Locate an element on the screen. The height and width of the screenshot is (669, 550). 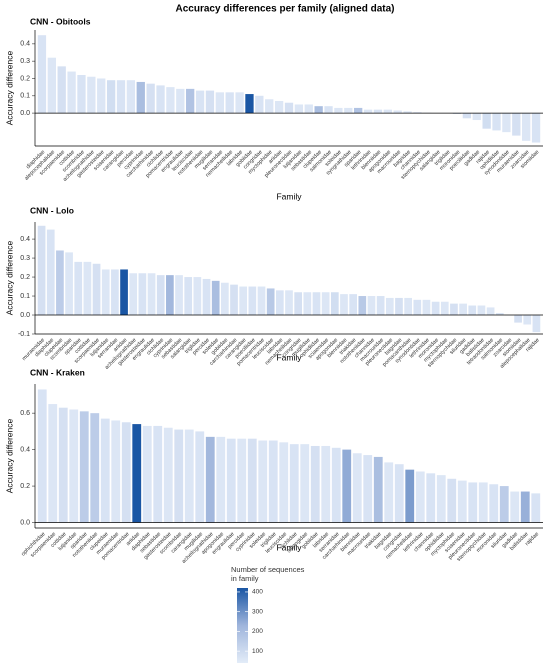
panel-title: CNN - Kraken is located at coordinates (57, 372).